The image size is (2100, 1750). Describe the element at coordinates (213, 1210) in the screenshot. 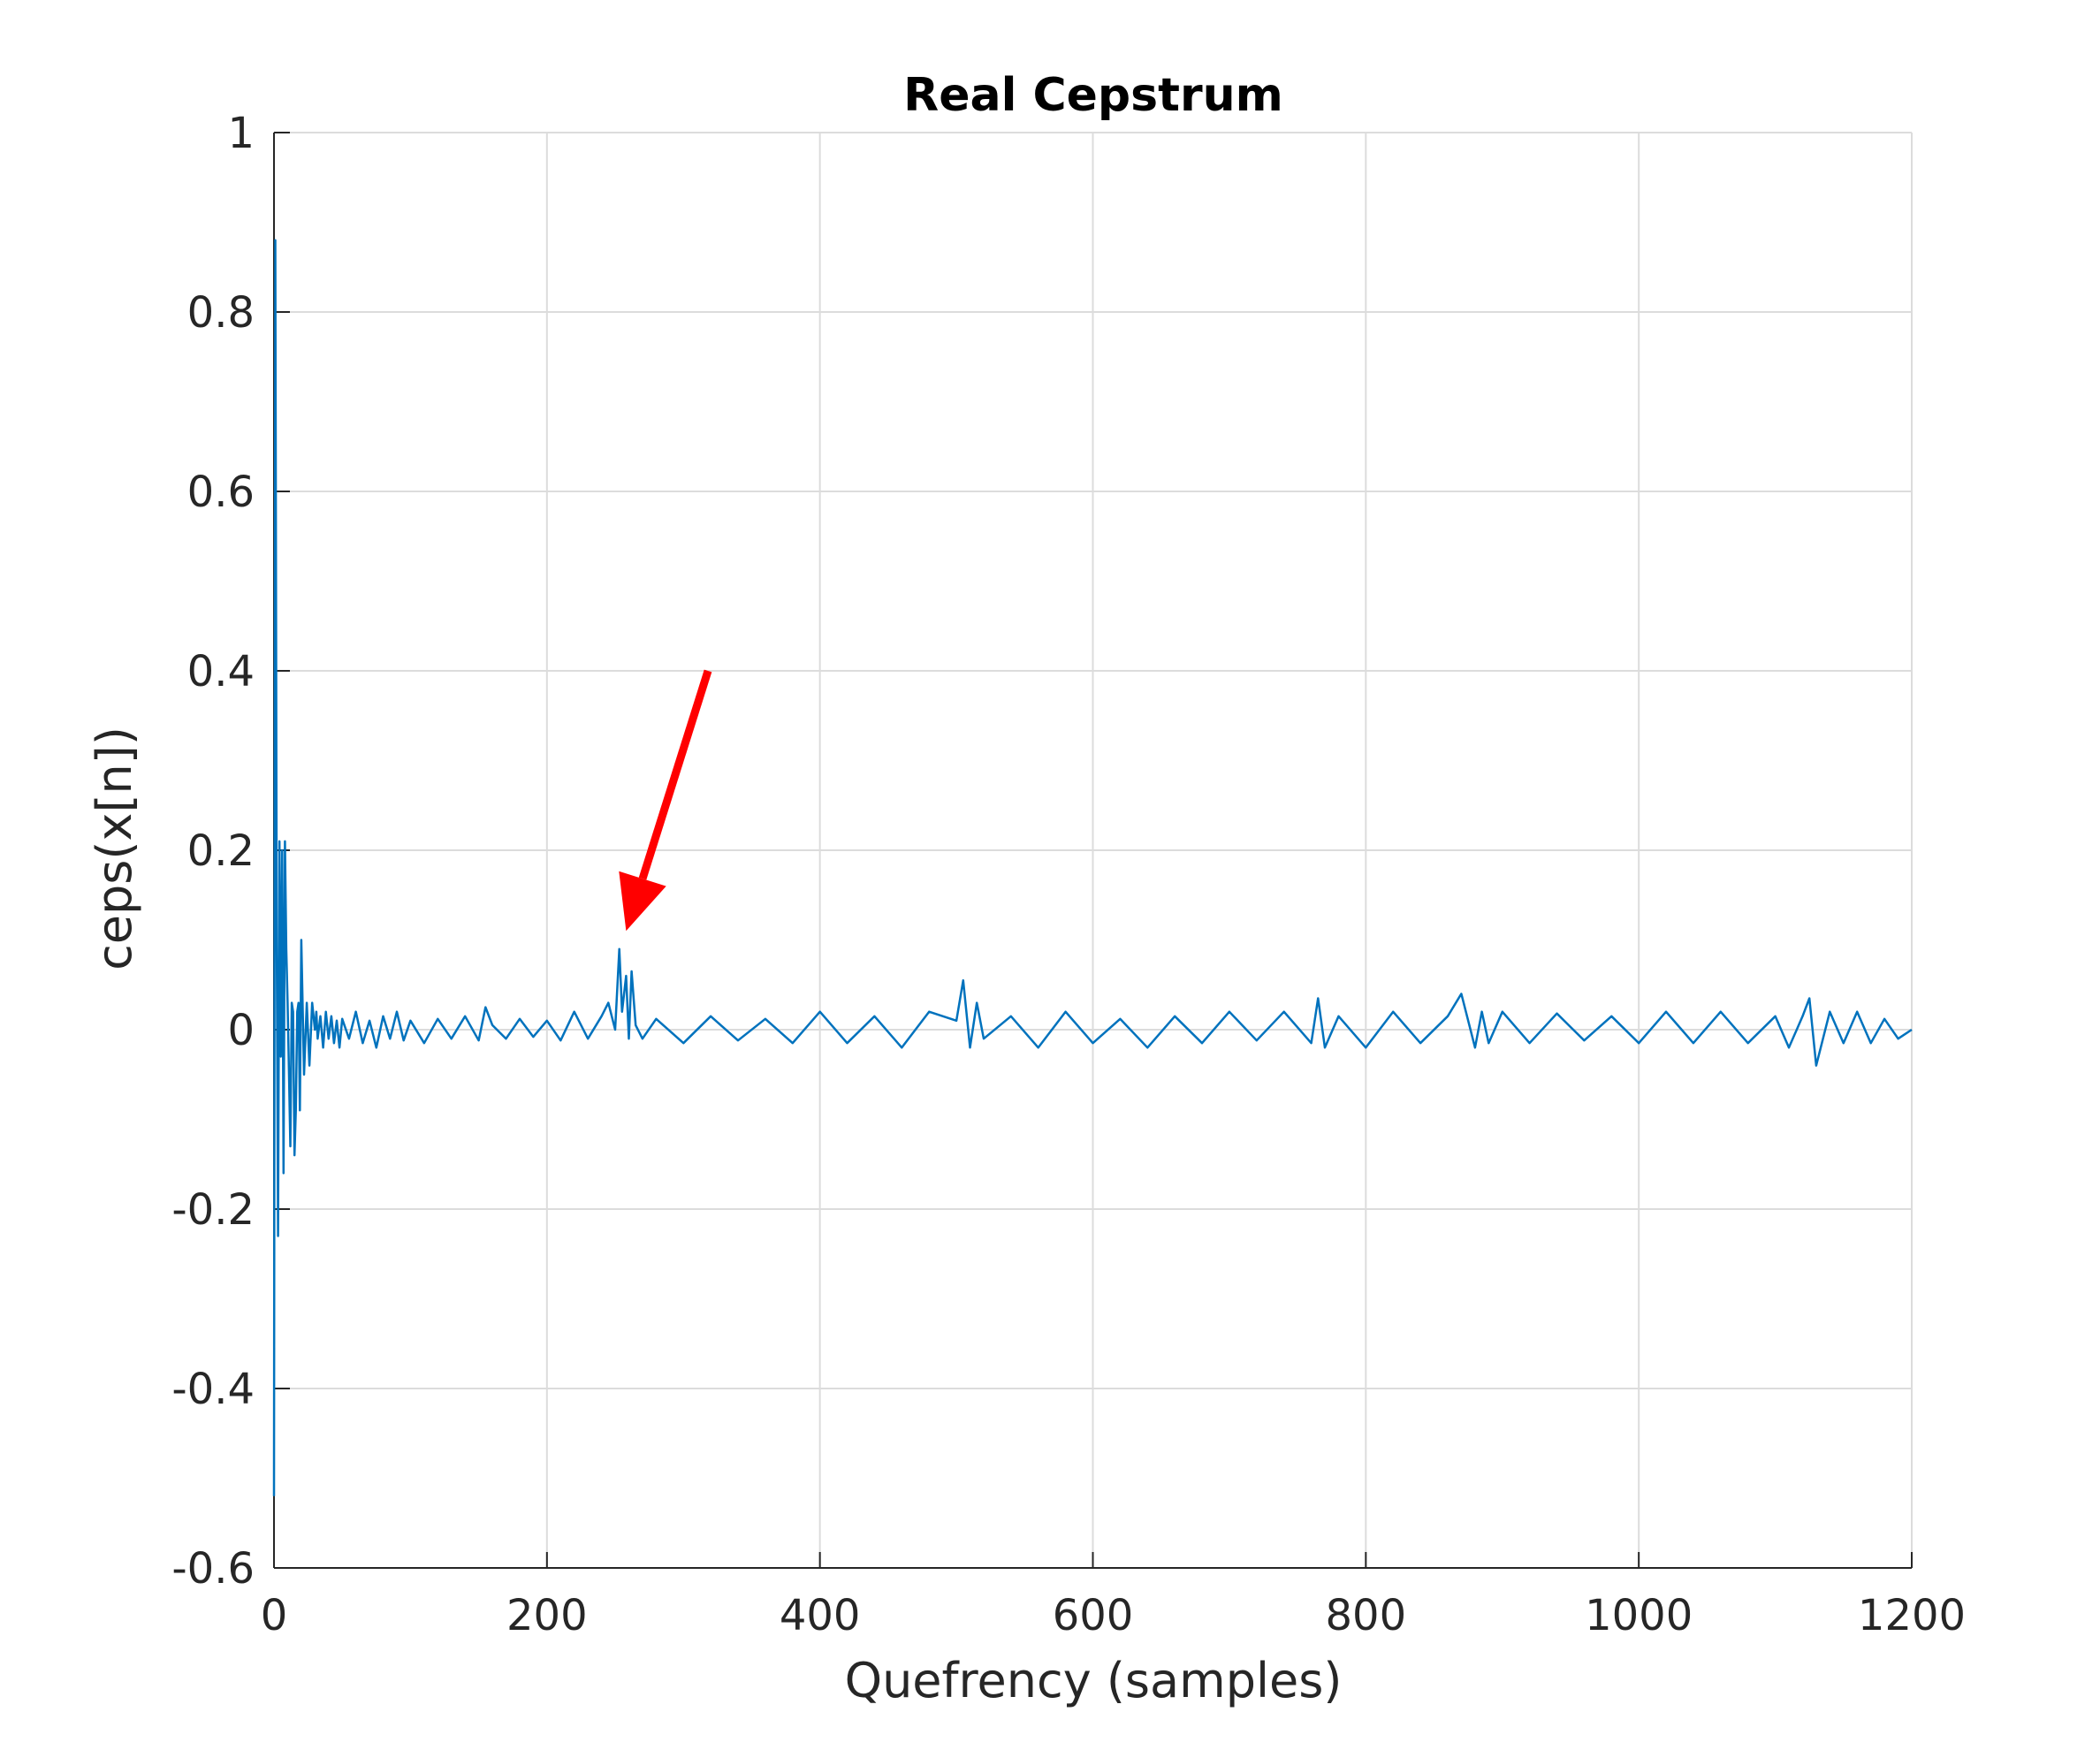

I see `y-tick-label-2: -0.2` at that location.